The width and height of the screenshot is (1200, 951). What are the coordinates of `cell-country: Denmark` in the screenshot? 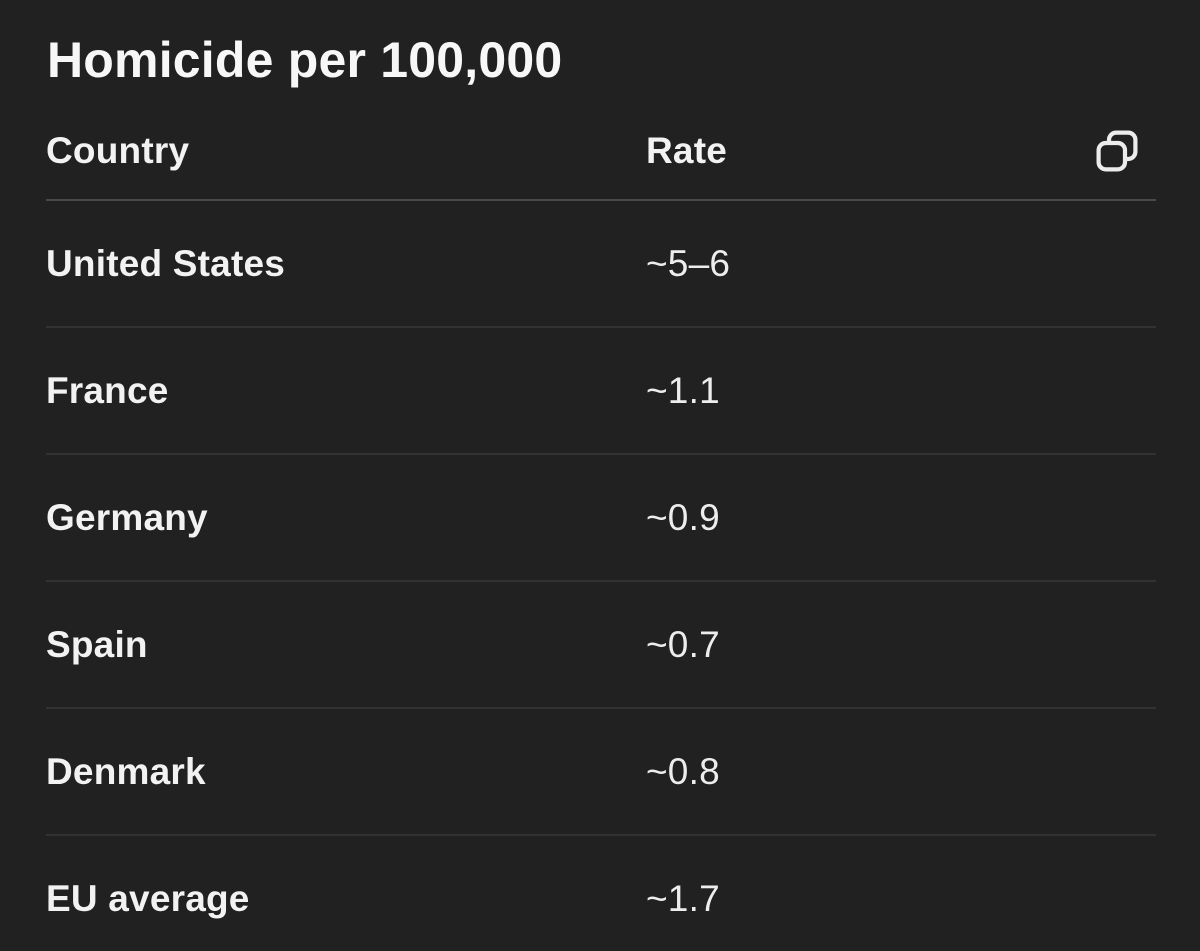 It's located at (126, 771).